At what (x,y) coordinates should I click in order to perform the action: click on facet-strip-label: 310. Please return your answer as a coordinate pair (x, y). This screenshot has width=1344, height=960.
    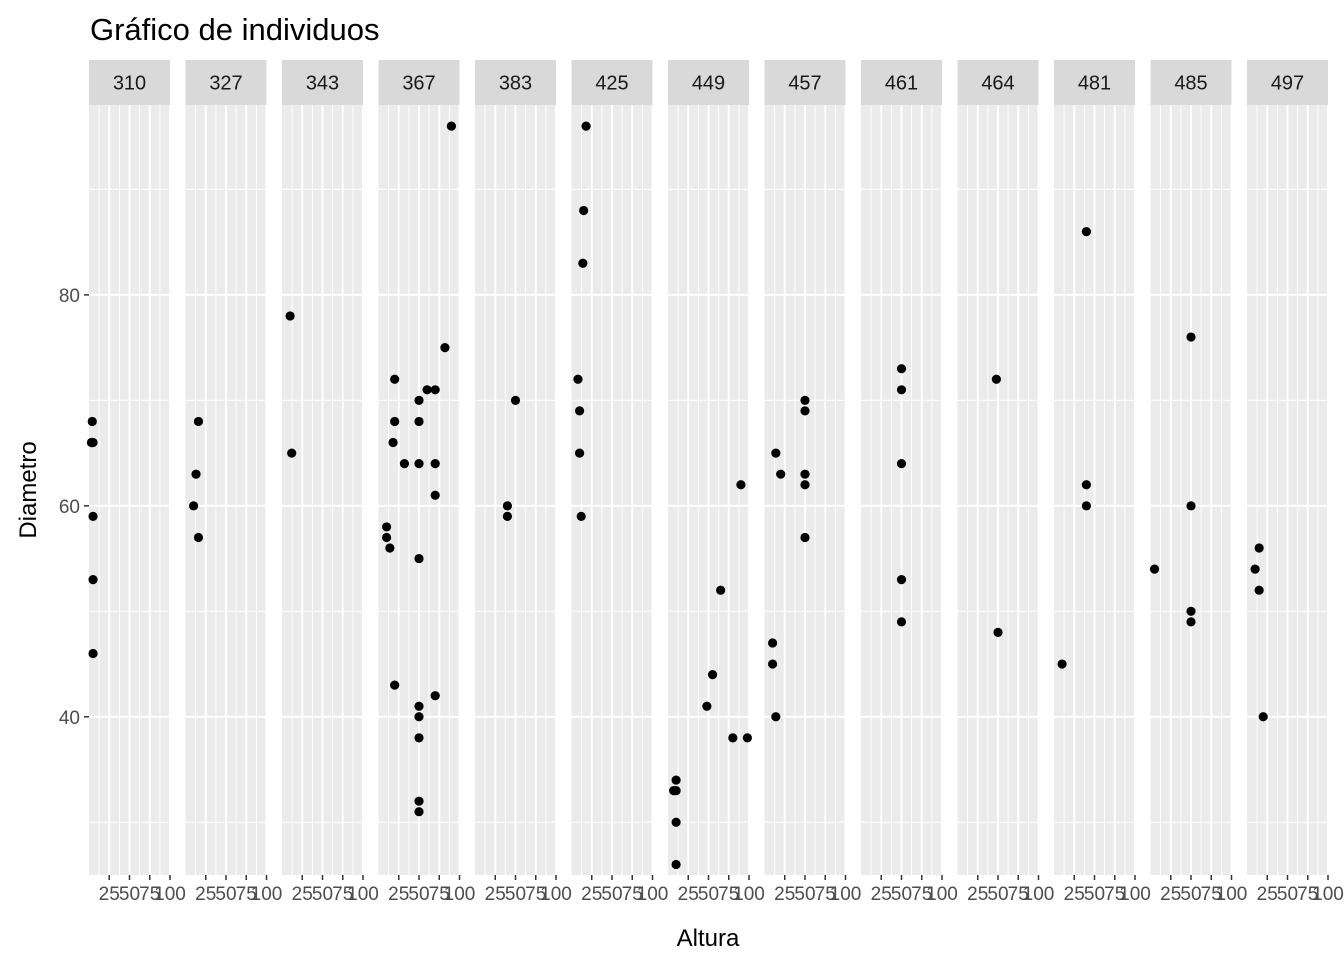
    Looking at the image, I should click on (129, 84).